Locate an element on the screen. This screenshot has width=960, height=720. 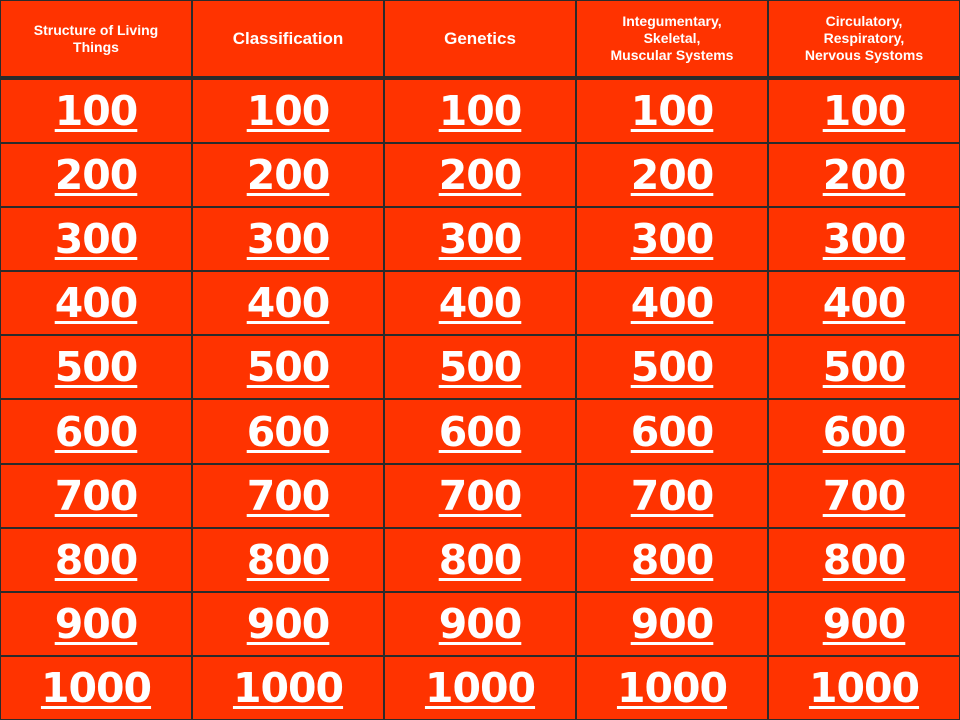
value-cell-c5-200: 200 is located at coordinates (864, 175).